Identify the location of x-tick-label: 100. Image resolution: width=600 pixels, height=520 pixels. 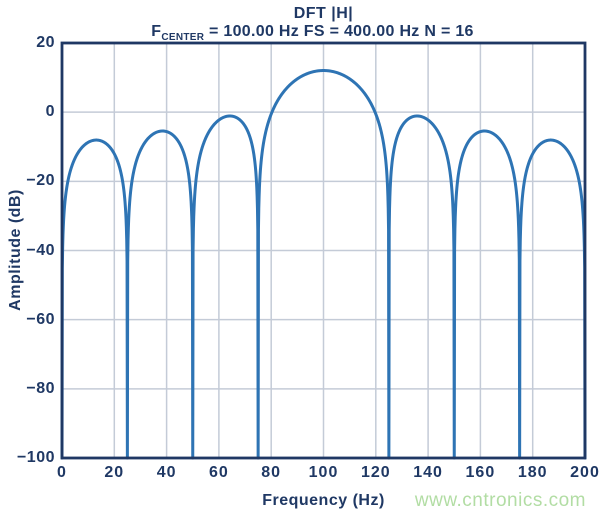
(323, 472).